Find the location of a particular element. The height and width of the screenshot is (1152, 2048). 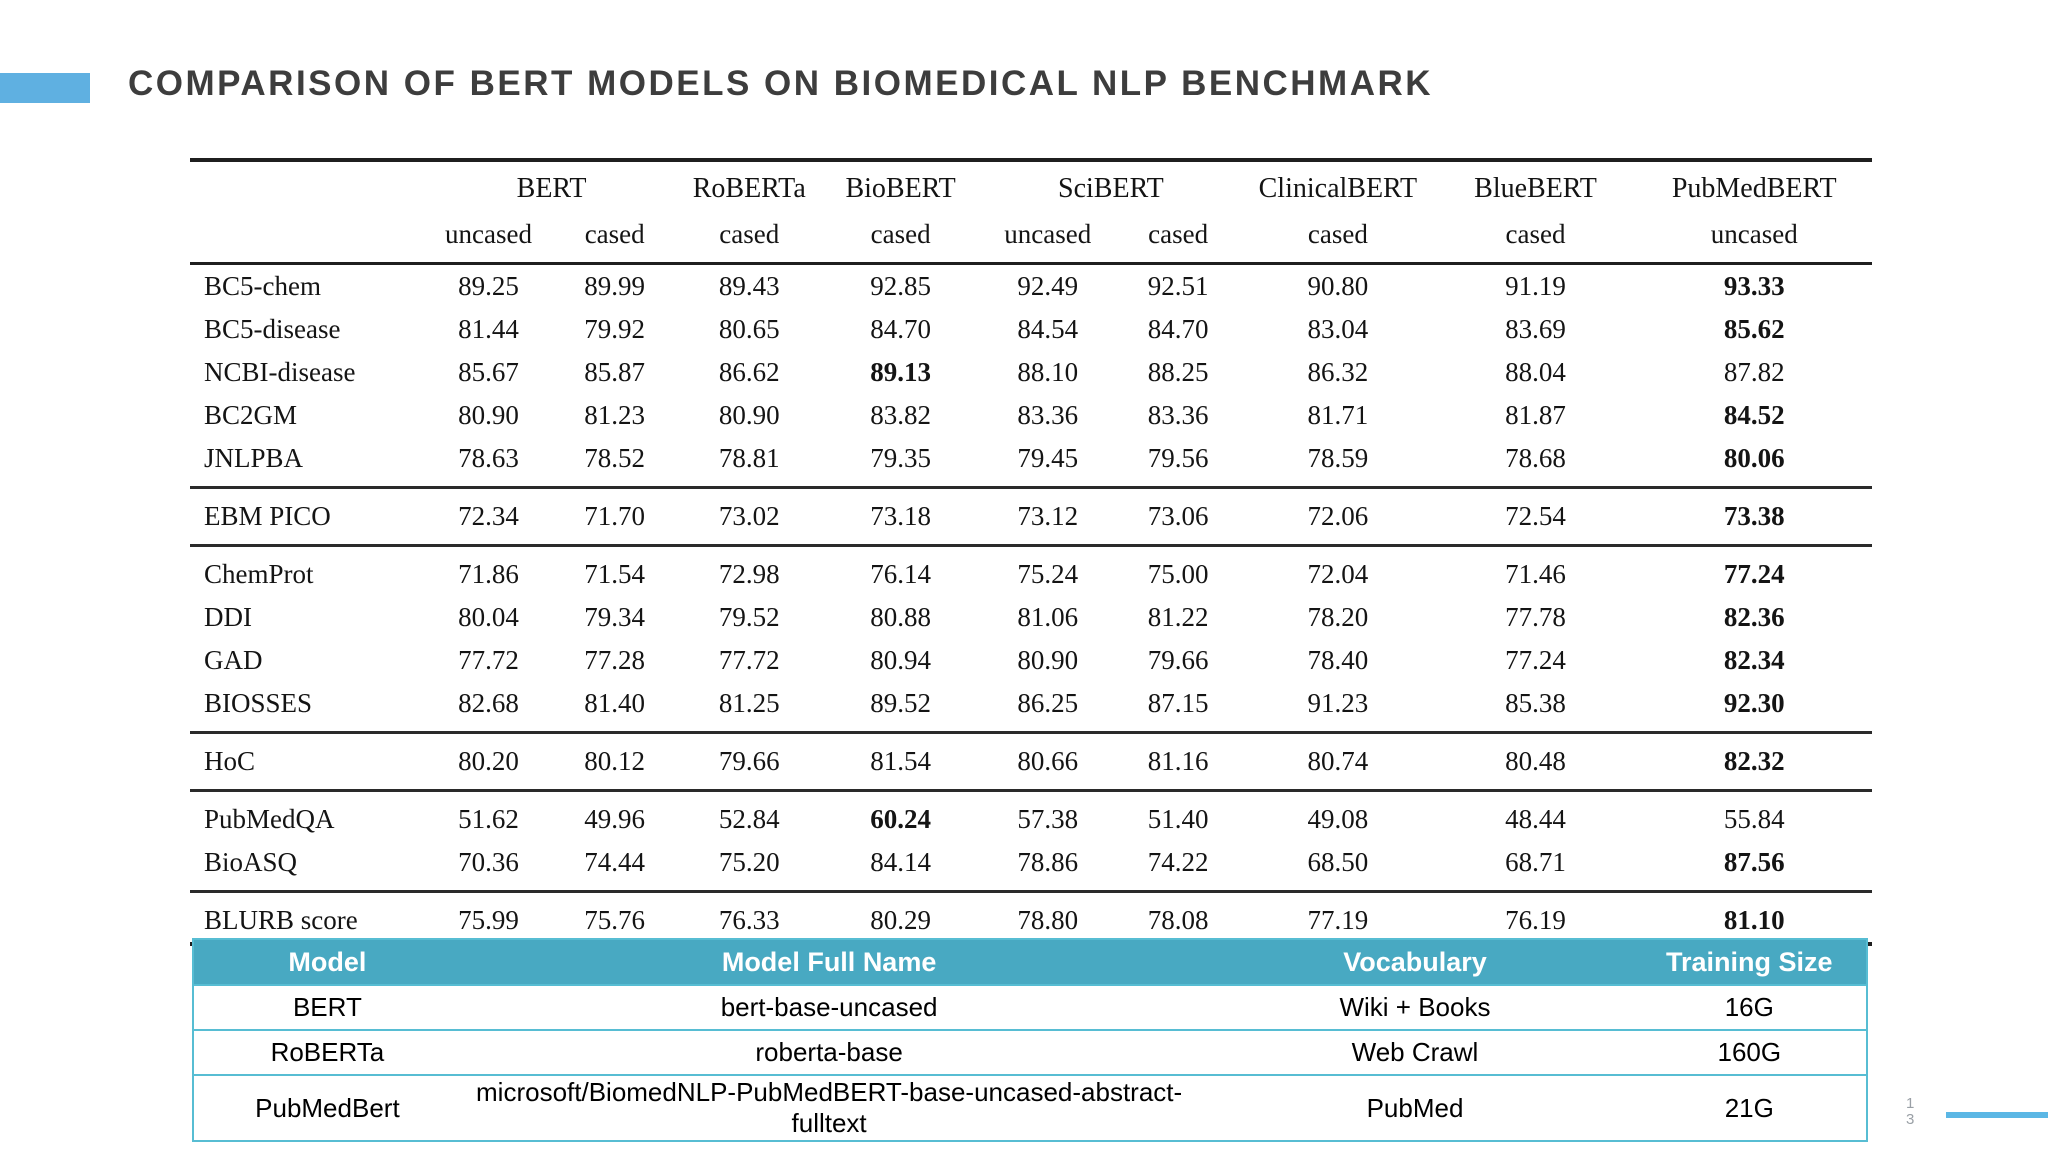

score-cell: 80.90 is located at coordinates (1048, 660).